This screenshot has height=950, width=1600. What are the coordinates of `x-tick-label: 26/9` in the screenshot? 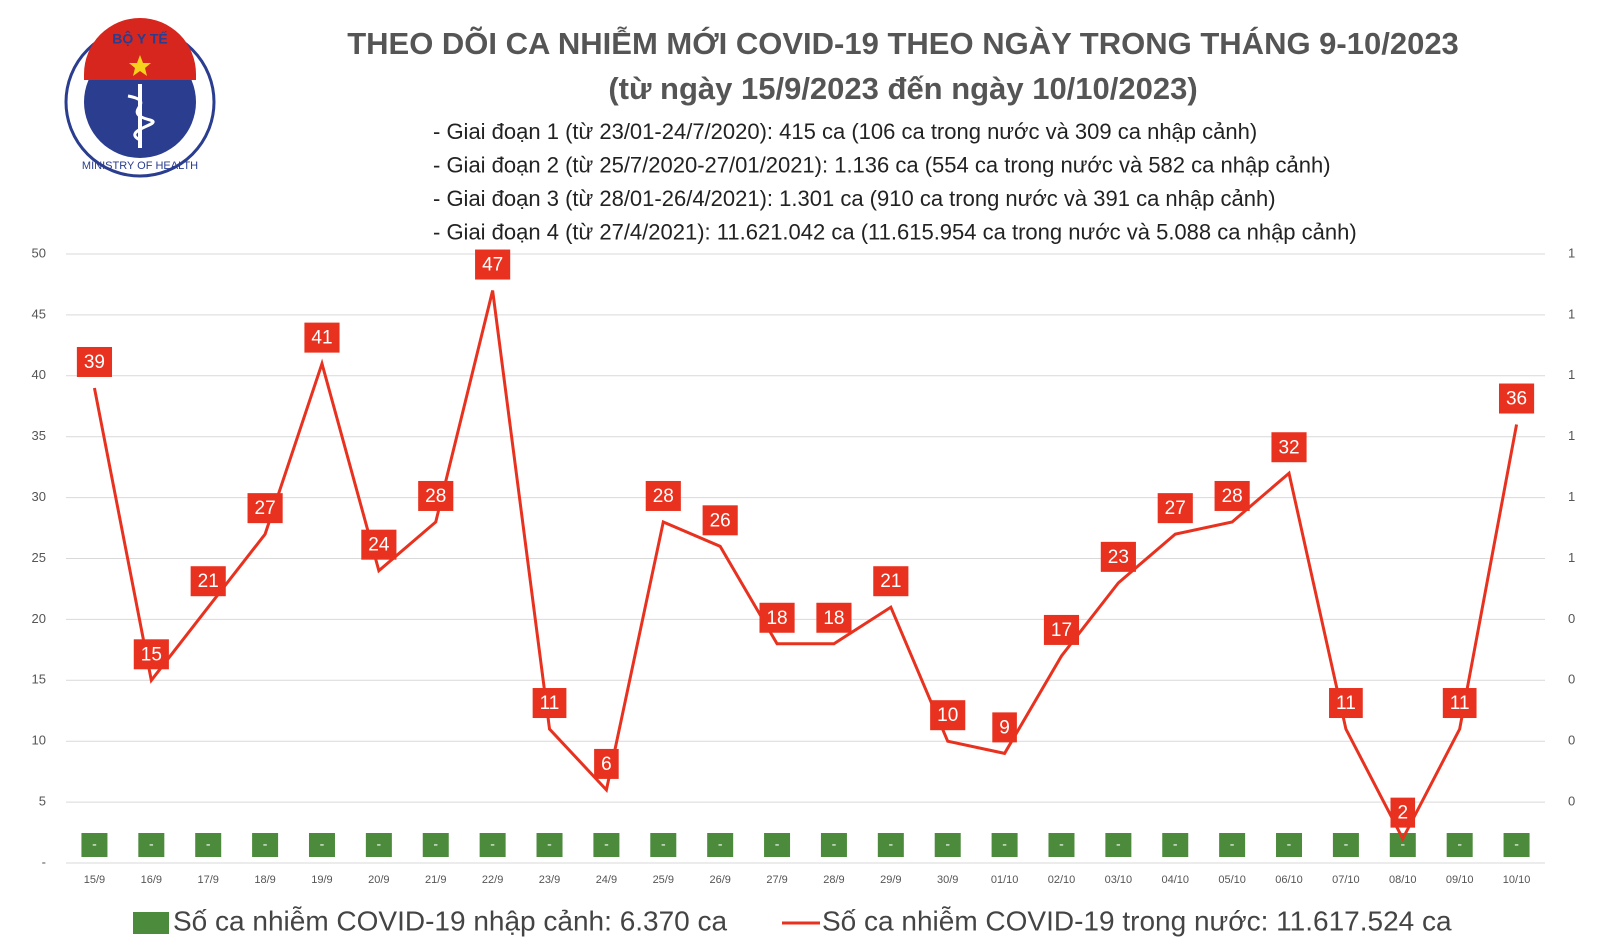 It's located at (719, 880).